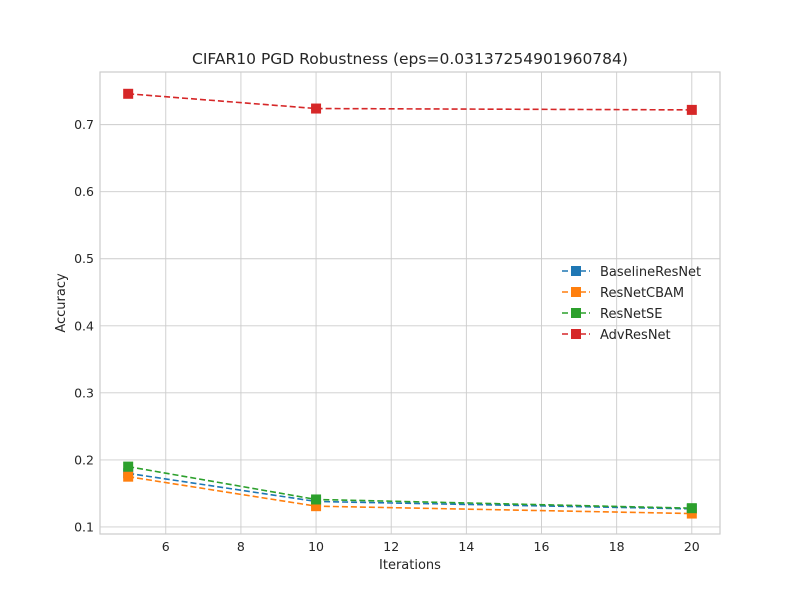  Describe the element at coordinates (316, 546) in the screenshot. I see `x-tick-label: 10` at that location.